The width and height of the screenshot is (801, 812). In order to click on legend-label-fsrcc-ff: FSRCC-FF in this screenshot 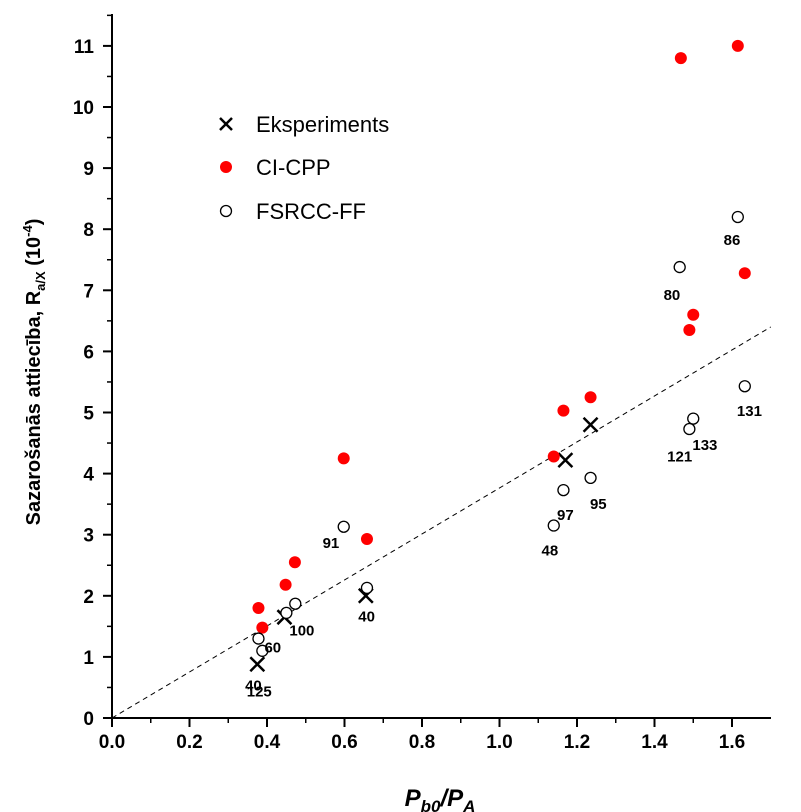, I will do `click(311, 211)`.